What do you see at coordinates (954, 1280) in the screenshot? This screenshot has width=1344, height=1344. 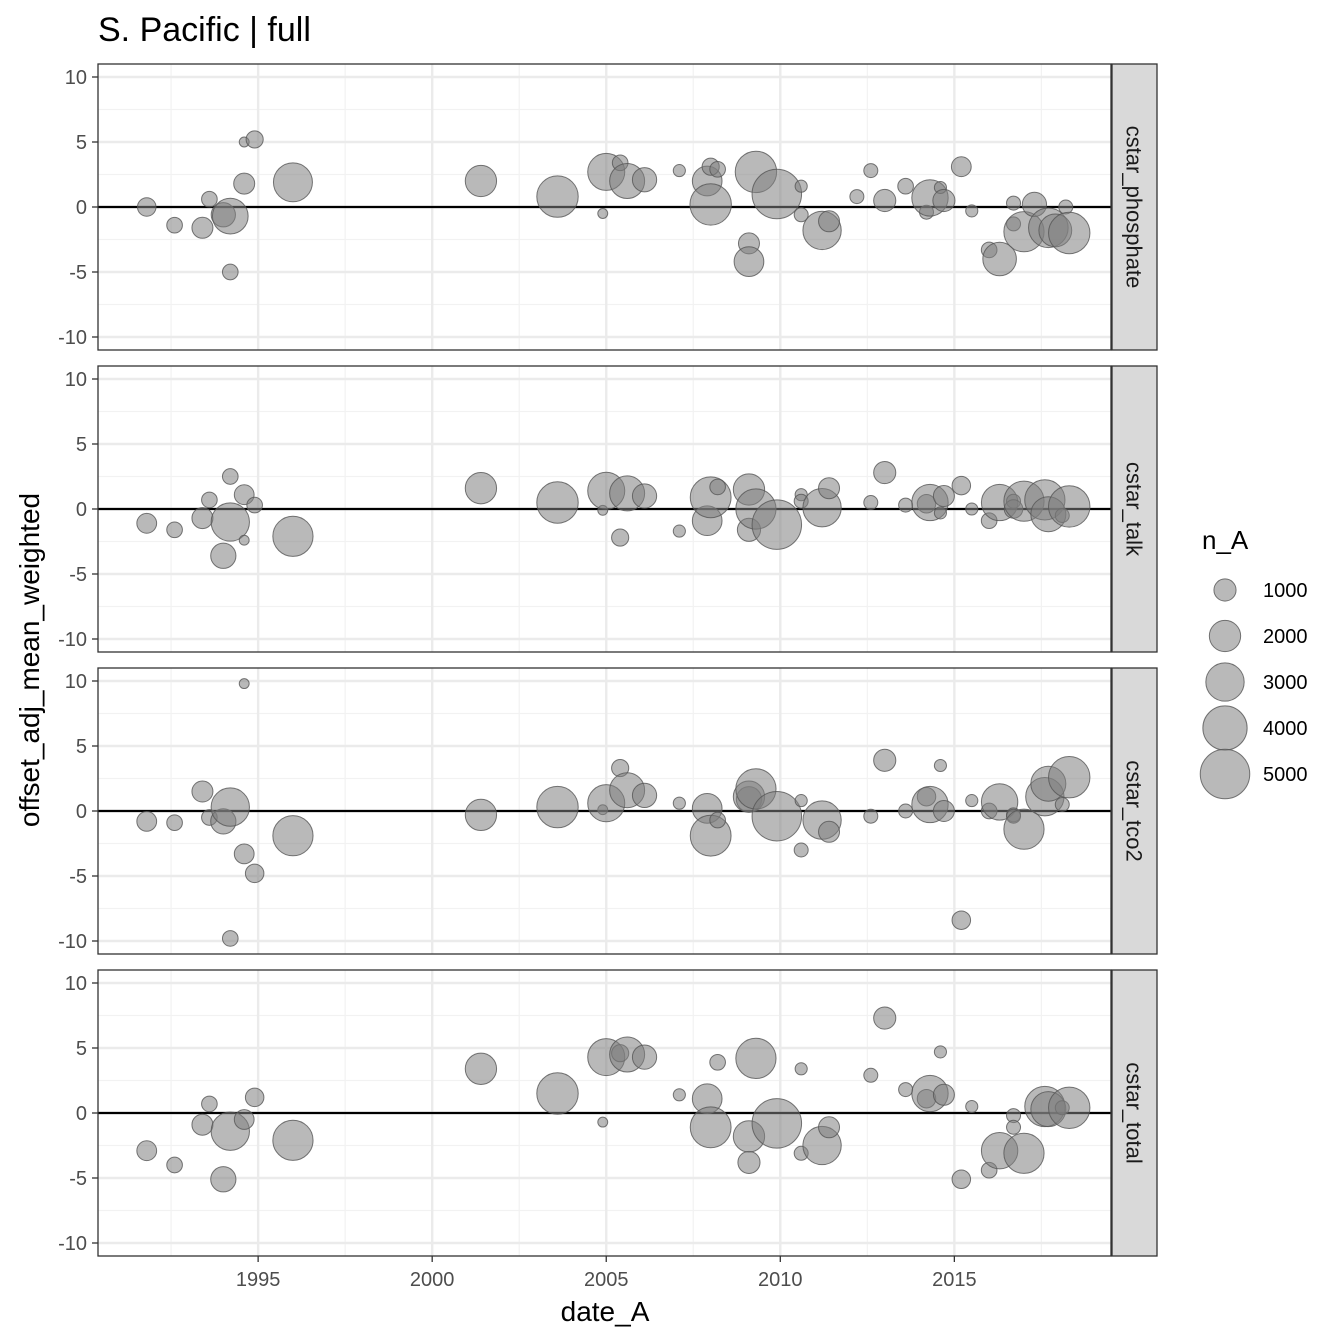 I see `x-tick-label: 2015` at bounding box center [954, 1280].